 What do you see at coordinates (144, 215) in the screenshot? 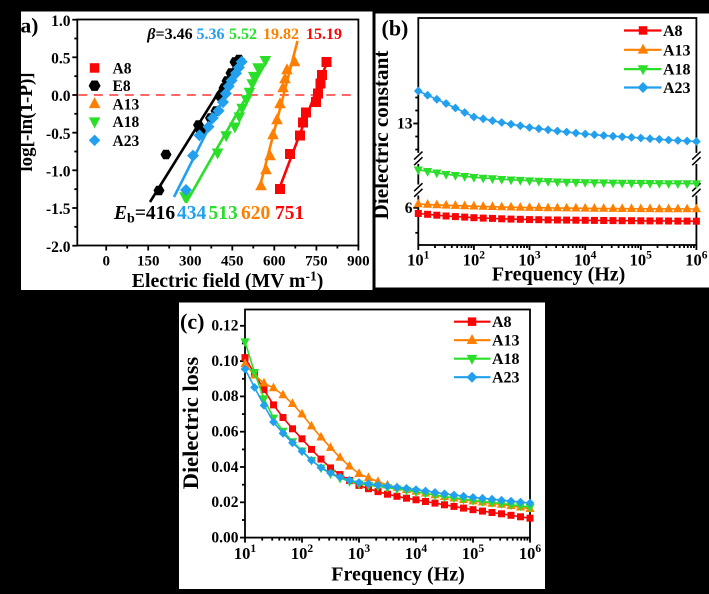
I see `svg-text: Eb=416` at bounding box center [144, 215].